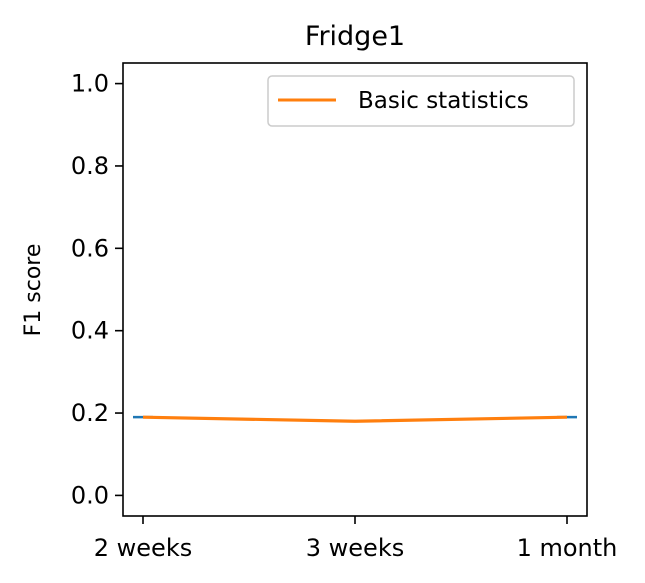  What do you see at coordinates (143, 548) in the screenshot?
I see `x-tick-label: 2 weeks` at bounding box center [143, 548].